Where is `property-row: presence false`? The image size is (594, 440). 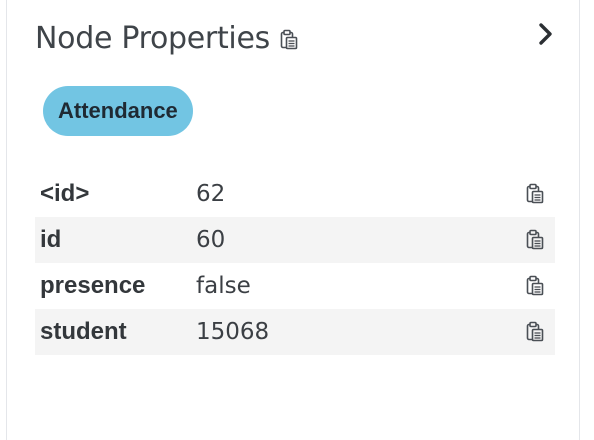 property-row: presence false is located at coordinates (295, 286).